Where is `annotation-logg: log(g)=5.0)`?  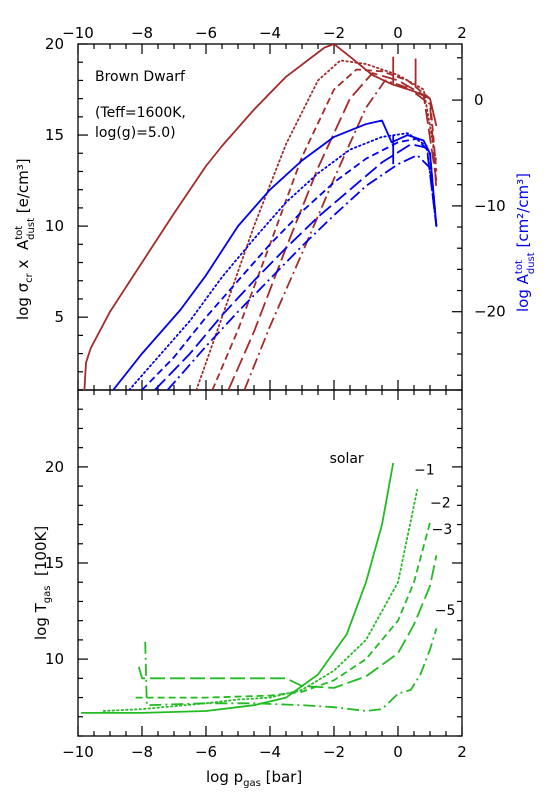
annotation-logg: log(g)=5.0) is located at coordinates (135, 133).